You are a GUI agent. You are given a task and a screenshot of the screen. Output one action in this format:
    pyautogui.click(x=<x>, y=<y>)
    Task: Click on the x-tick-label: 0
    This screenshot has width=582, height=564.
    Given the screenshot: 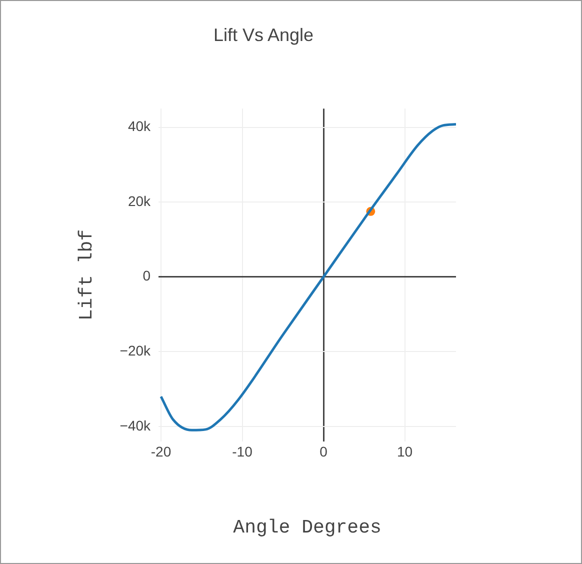 What is the action you would take?
    pyautogui.click(x=324, y=452)
    